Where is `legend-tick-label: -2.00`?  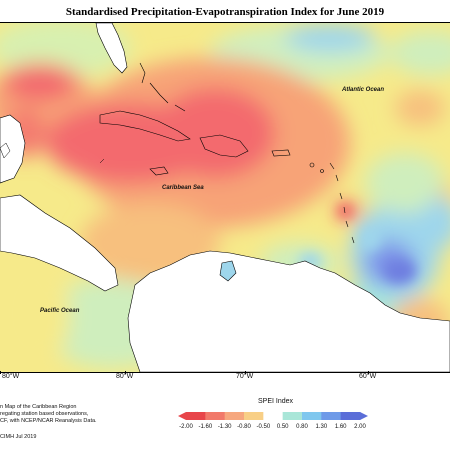
legend-tick-label: -2.00 is located at coordinates (186, 427).